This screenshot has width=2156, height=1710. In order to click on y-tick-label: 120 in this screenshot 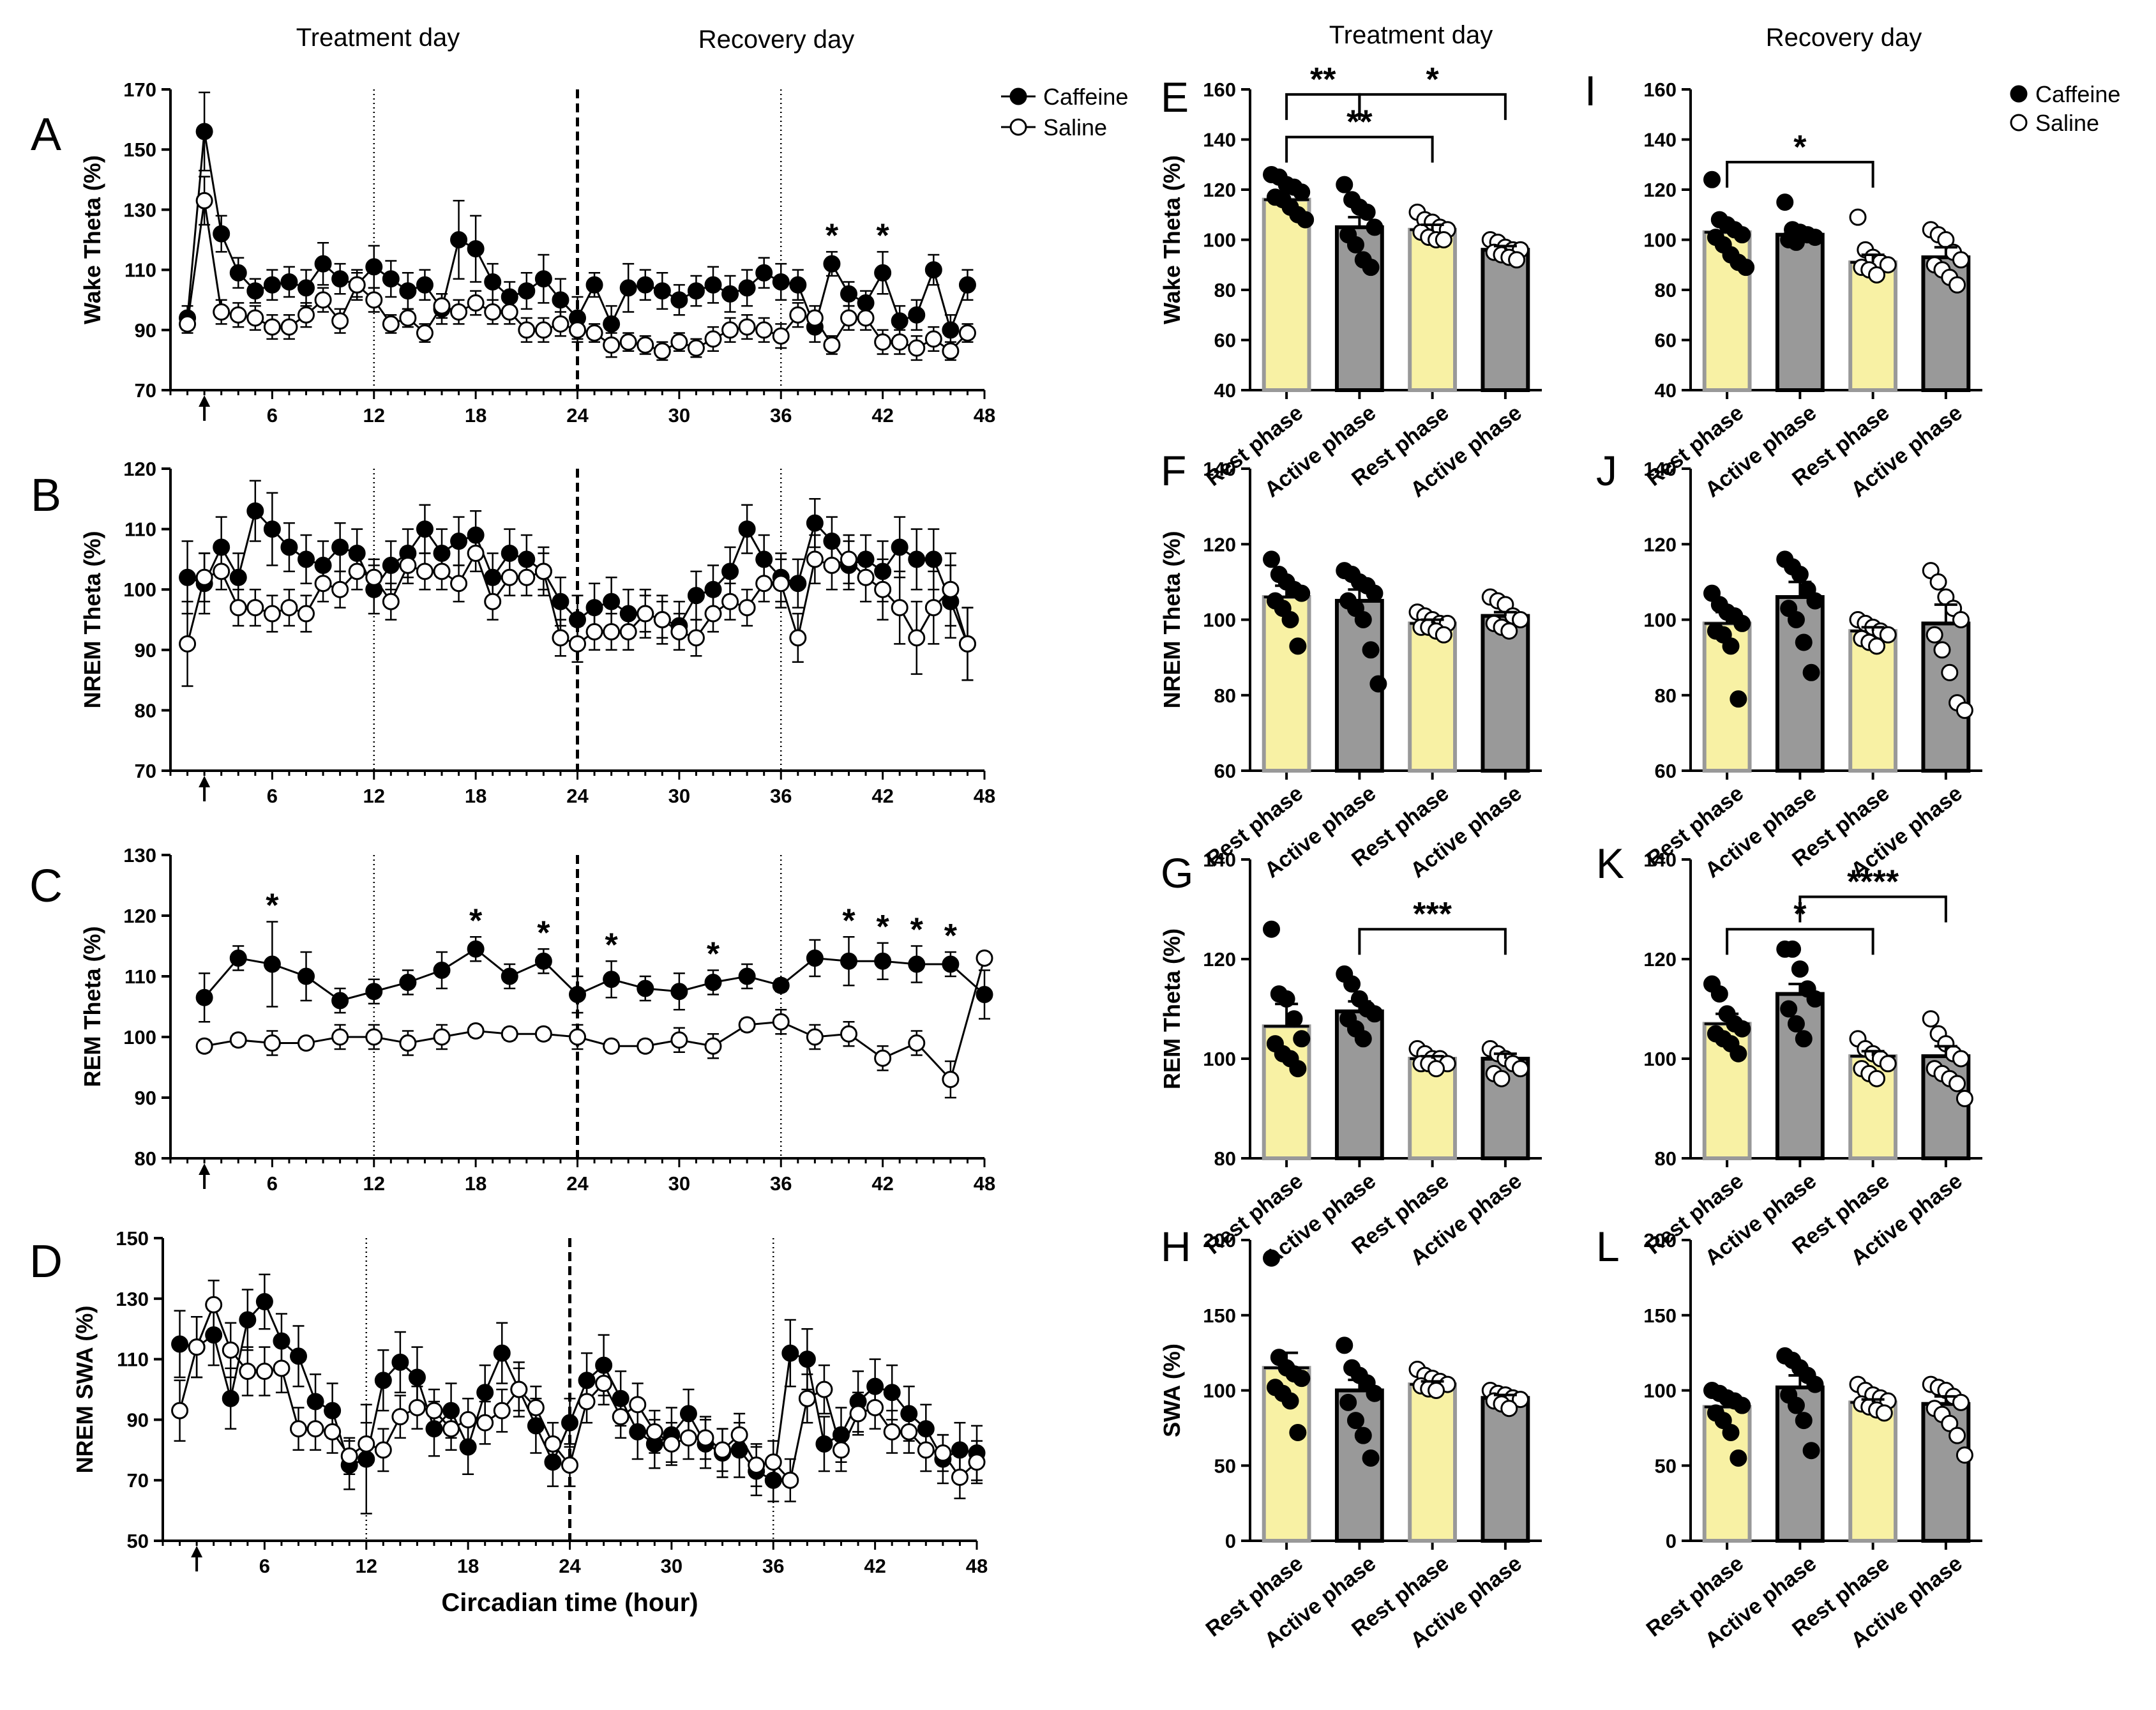, I will do `click(1660, 190)`.